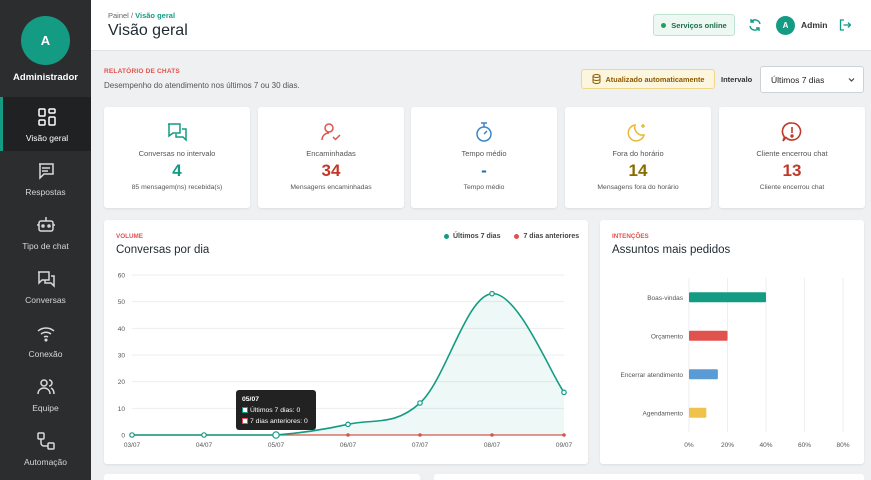 This screenshot has width=871, height=480. Describe the element at coordinates (45, 192) in the screenshot. I see `sidebar-item-label: Respostas` at that location.